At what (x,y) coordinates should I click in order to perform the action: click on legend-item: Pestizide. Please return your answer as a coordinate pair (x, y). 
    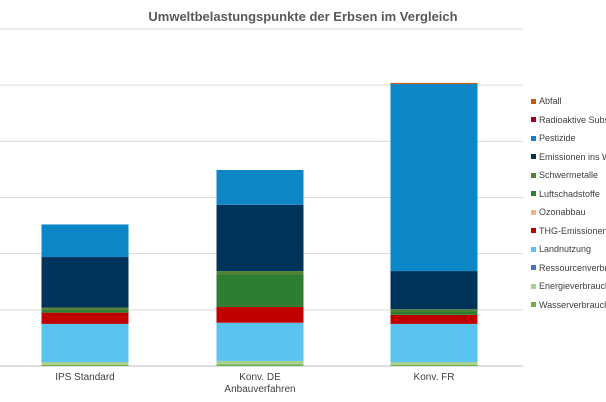
    Looking at the image, I should click on (568, 138).